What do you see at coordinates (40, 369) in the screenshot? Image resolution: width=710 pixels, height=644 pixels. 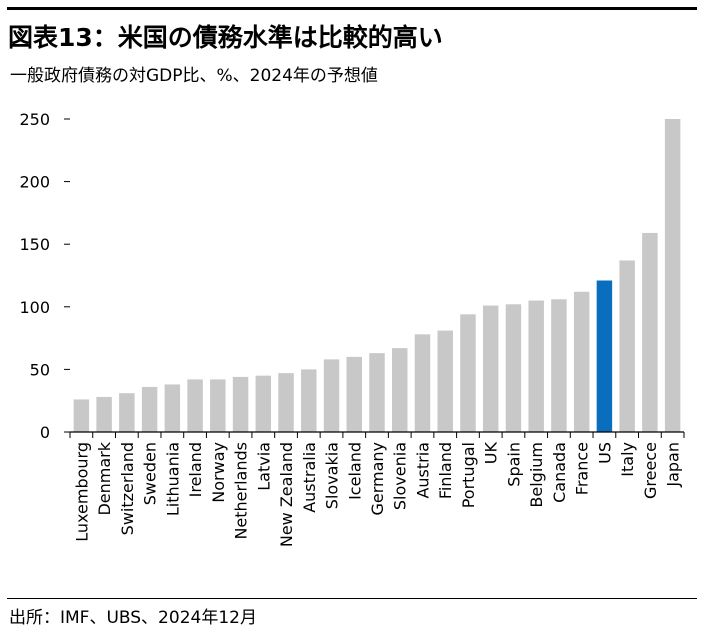 I see `y-tick-label: 50` at bounding box center [40, 369].